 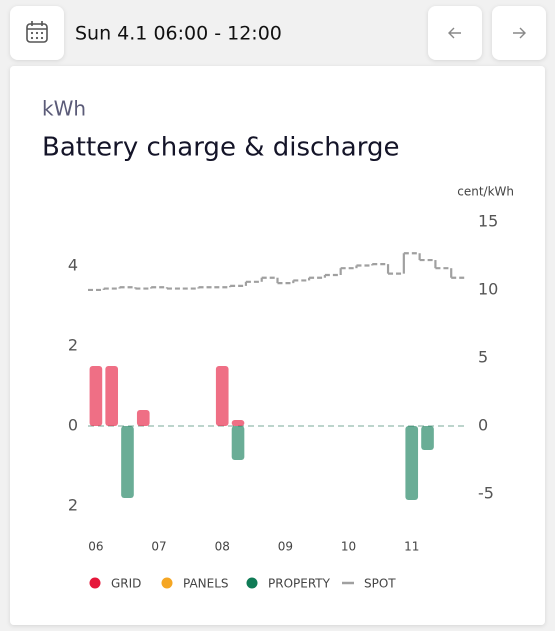 I want to click on calendar-icon, so click(x=37, y=32).